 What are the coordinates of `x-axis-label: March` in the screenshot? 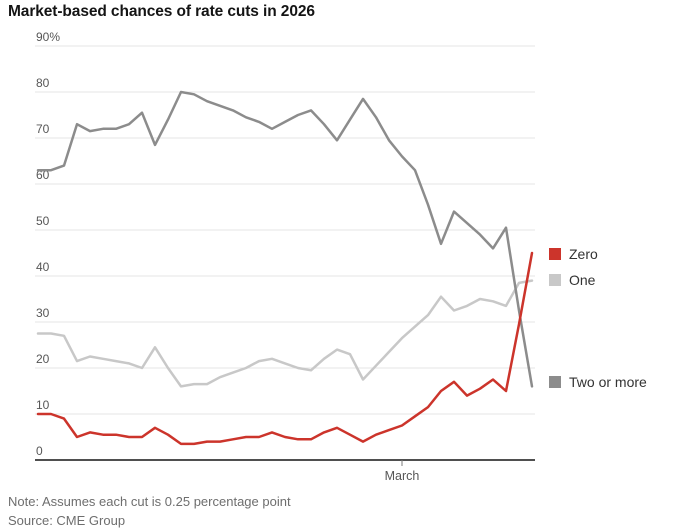 It's located at (402, 476).